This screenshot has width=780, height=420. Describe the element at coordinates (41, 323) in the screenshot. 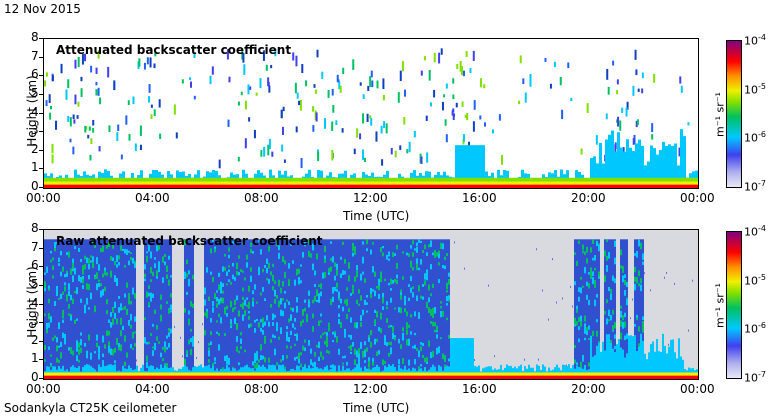

I see `y-tick` at that location.